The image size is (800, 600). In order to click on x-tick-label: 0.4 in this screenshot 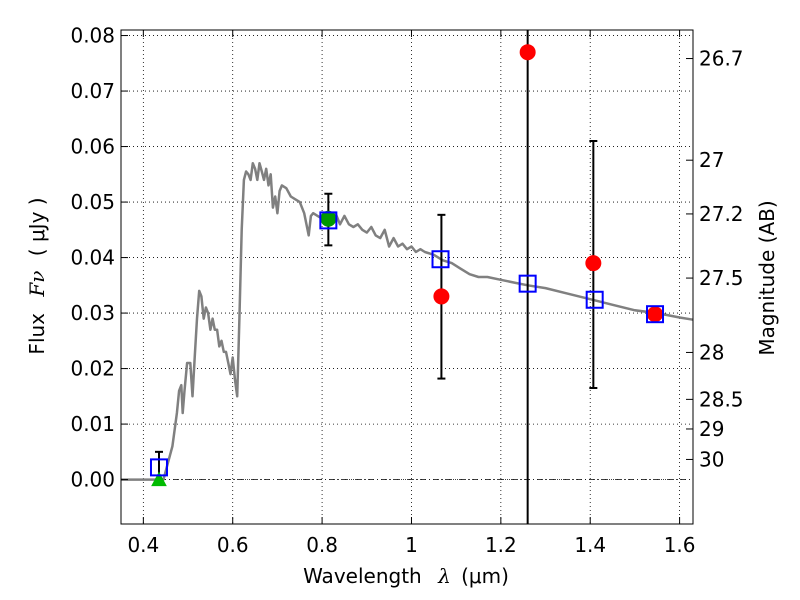, I will do `click(143, 545)`.